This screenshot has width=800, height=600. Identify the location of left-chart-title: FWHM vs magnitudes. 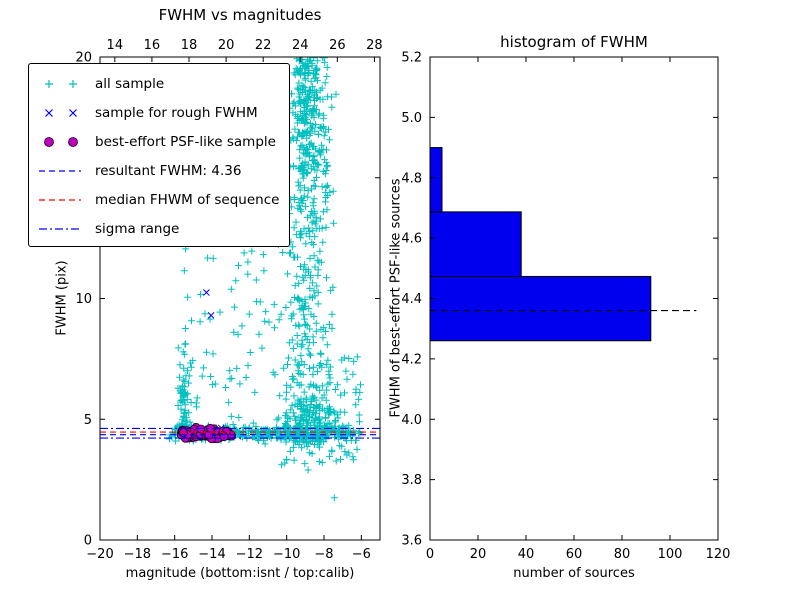
(240, 15).